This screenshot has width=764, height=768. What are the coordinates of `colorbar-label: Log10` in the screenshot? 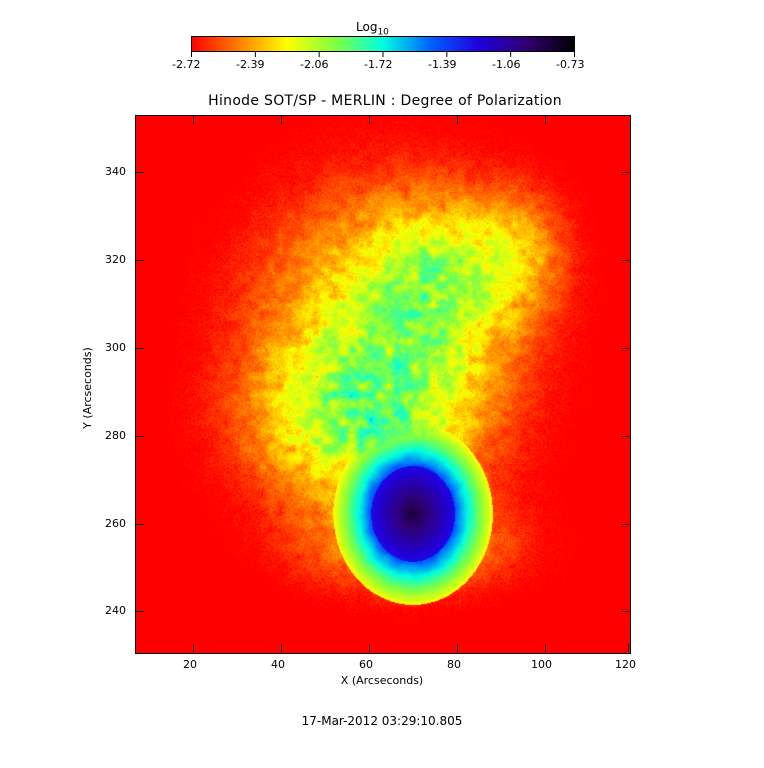 It's located at (372, 29).